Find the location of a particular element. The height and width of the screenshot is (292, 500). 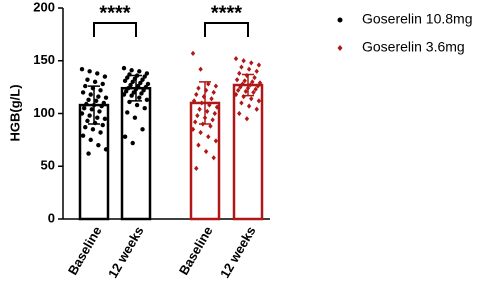

y-axis-label: HGB(g/L) is located at coordinates (14, 112).